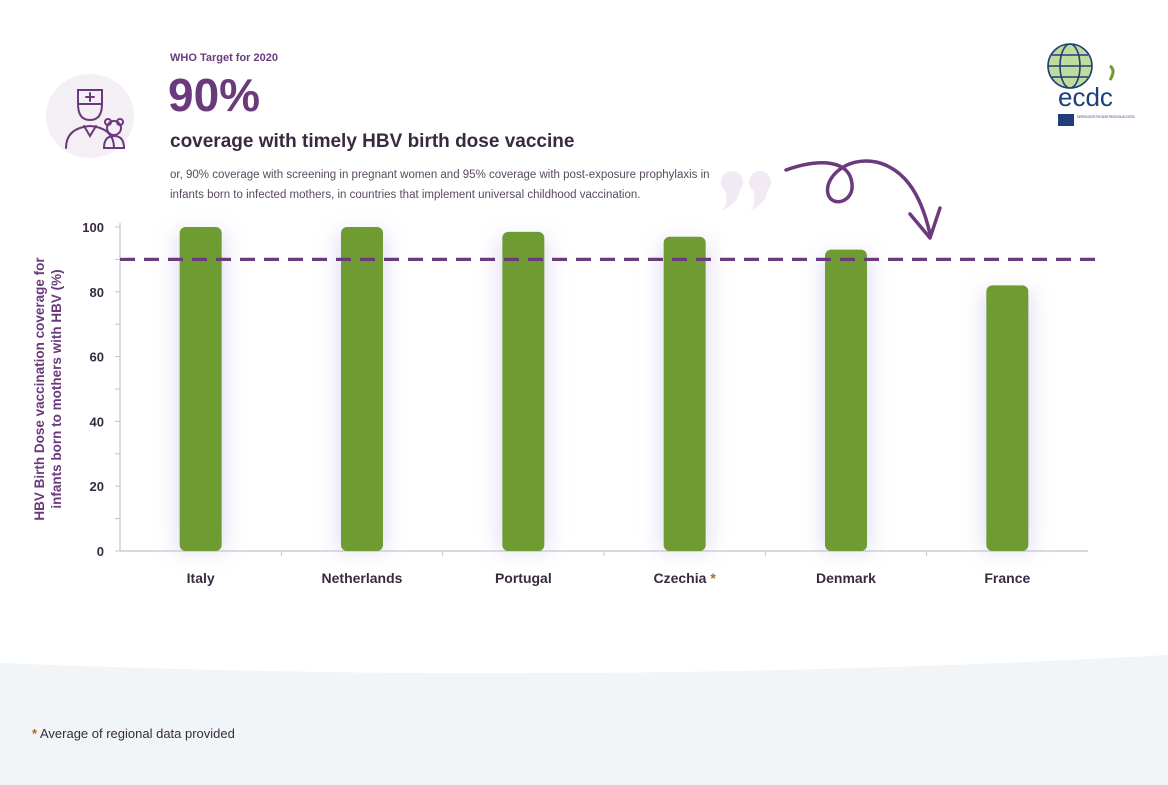 The width and height of the screenshot is (1168, 785). What do you see at coordinates (97, 292) in the screenshot?
I see `y-tick-label: 80` at bounding box center [97, 292].